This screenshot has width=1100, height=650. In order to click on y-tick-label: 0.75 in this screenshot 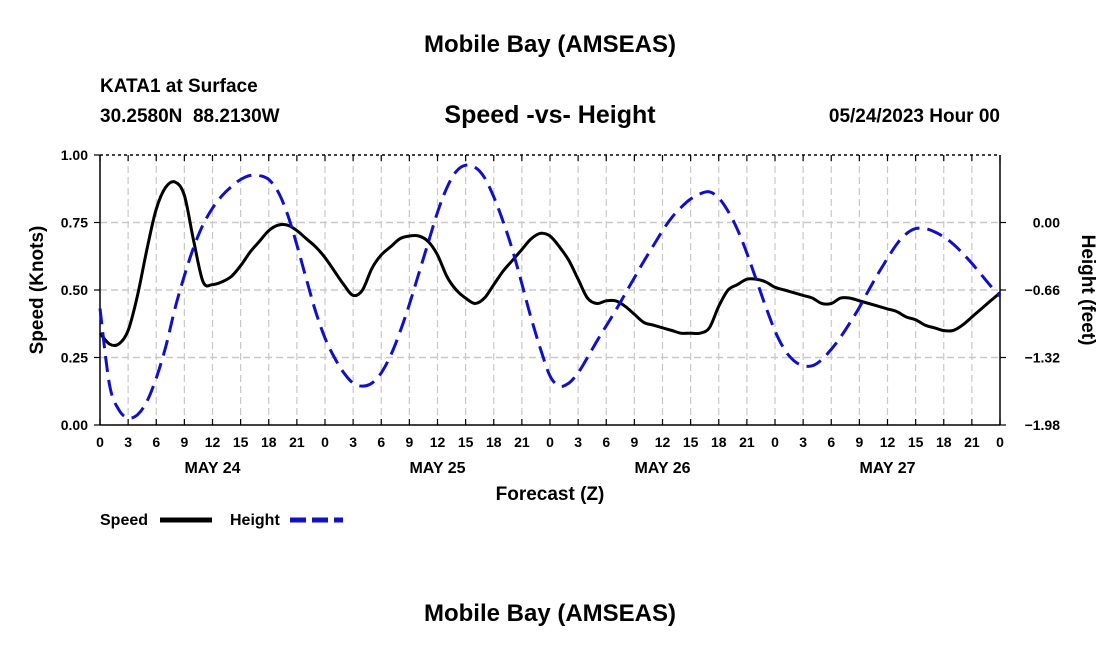, I will do `click(74, 223)`.